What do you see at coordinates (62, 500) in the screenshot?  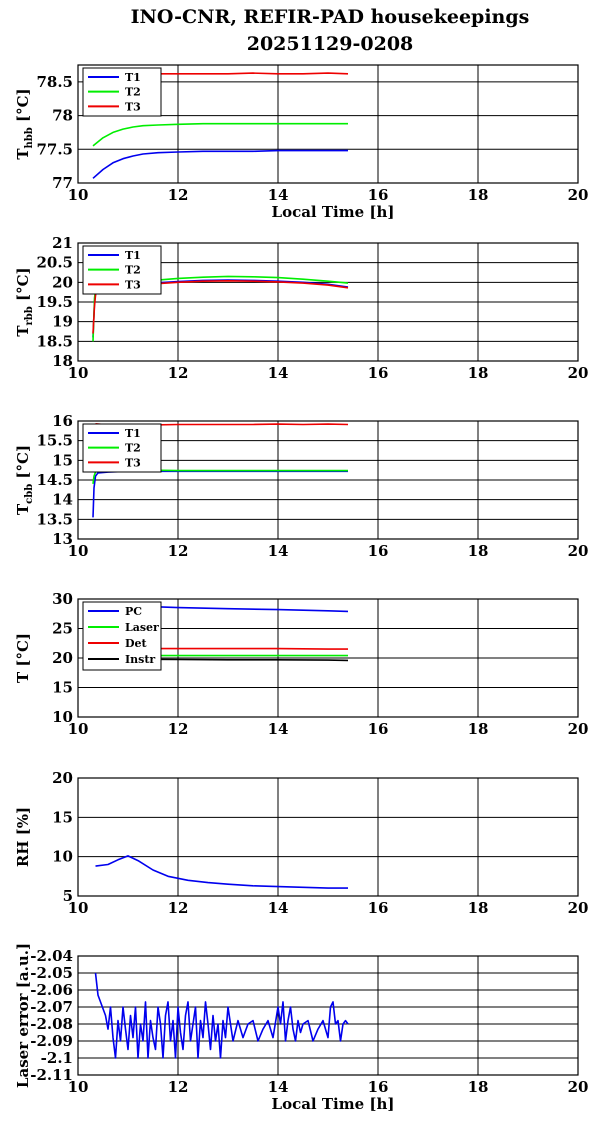 I see `y-tick-label: 14` at bounding box center [62, 500].